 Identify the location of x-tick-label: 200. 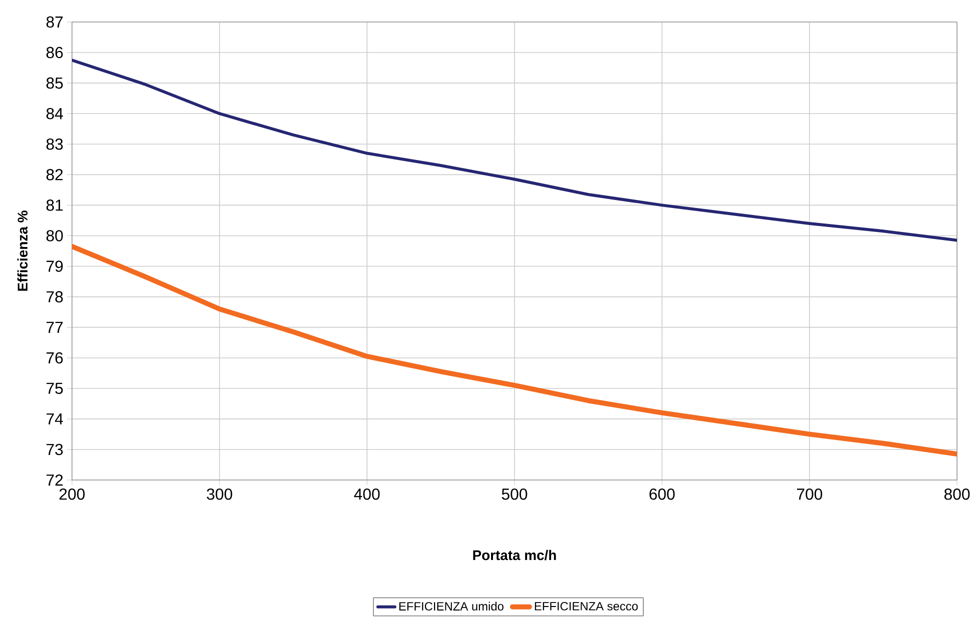
(72, 494).